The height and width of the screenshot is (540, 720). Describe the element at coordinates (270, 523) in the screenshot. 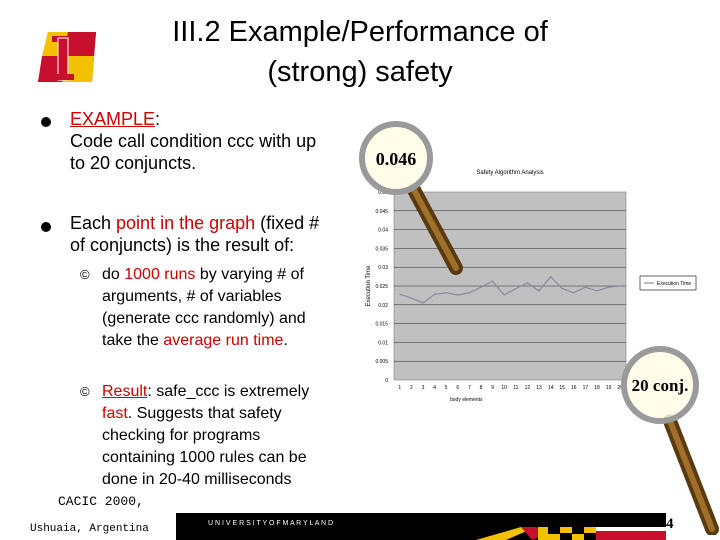

I see `umd-banner-text: U N I V E R S I T Y O F M A R Y L A N D` at that location.